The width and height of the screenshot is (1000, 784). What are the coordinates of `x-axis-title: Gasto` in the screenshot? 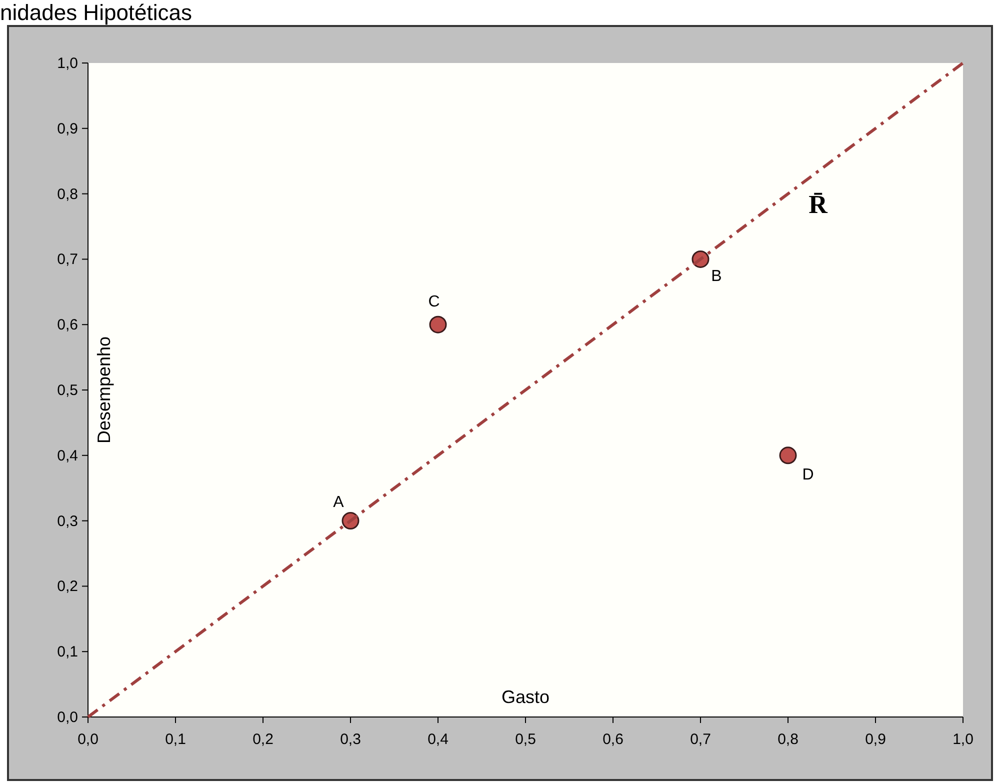 It's located at (525, 697).